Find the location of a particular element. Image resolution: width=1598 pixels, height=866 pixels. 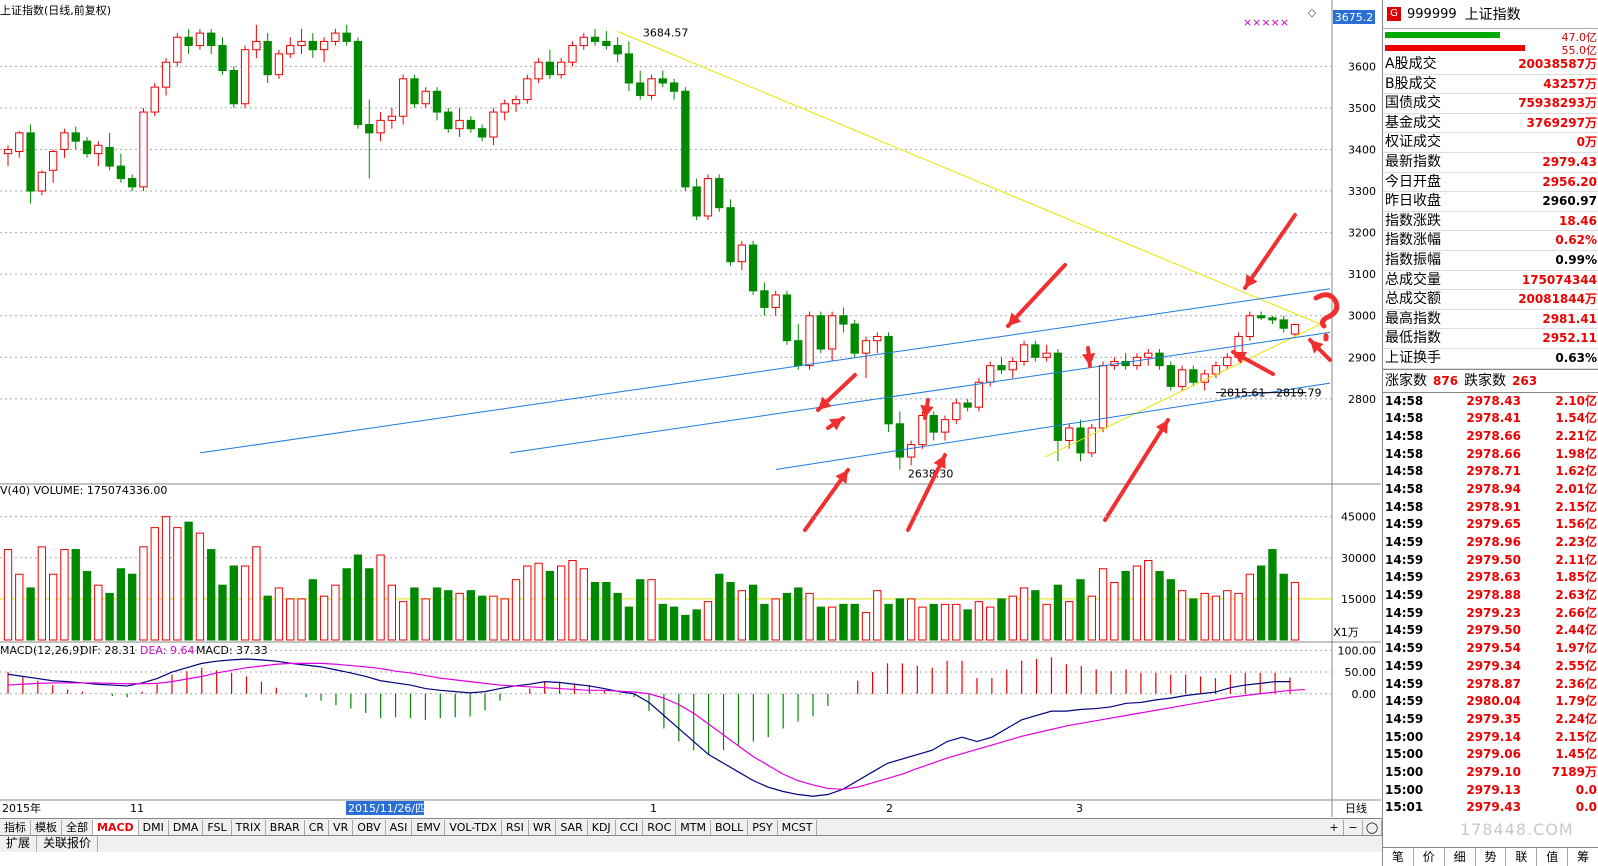

bottom-tab: 关联报价 is located at coordinates (68, 844).